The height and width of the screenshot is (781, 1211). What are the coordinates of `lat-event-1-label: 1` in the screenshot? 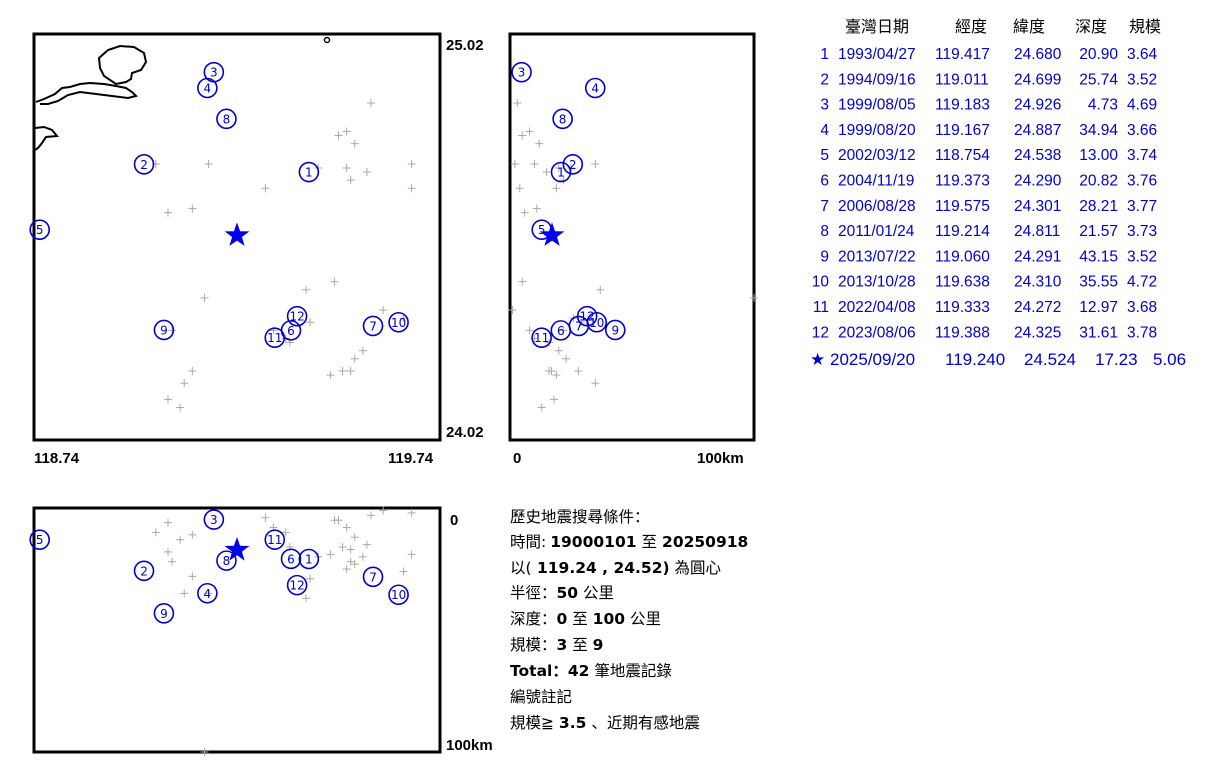 It's located at (561, 173).